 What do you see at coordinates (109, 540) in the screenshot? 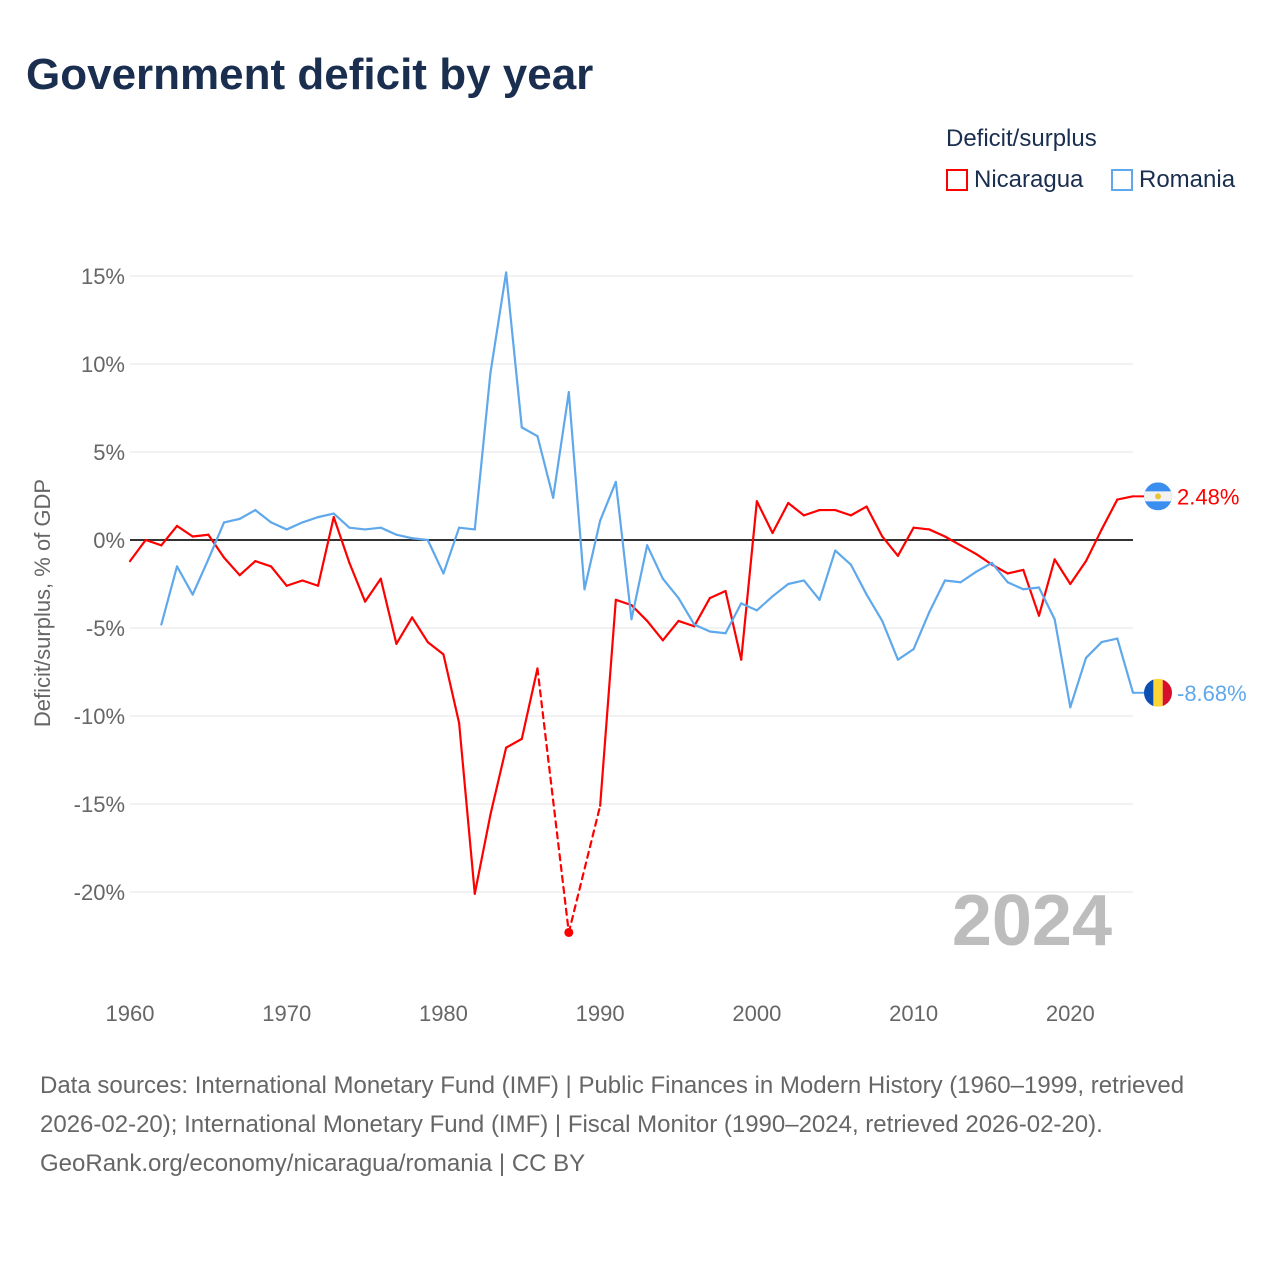
I see `y-tick-label: 0%` at bounding box center [109, 540].